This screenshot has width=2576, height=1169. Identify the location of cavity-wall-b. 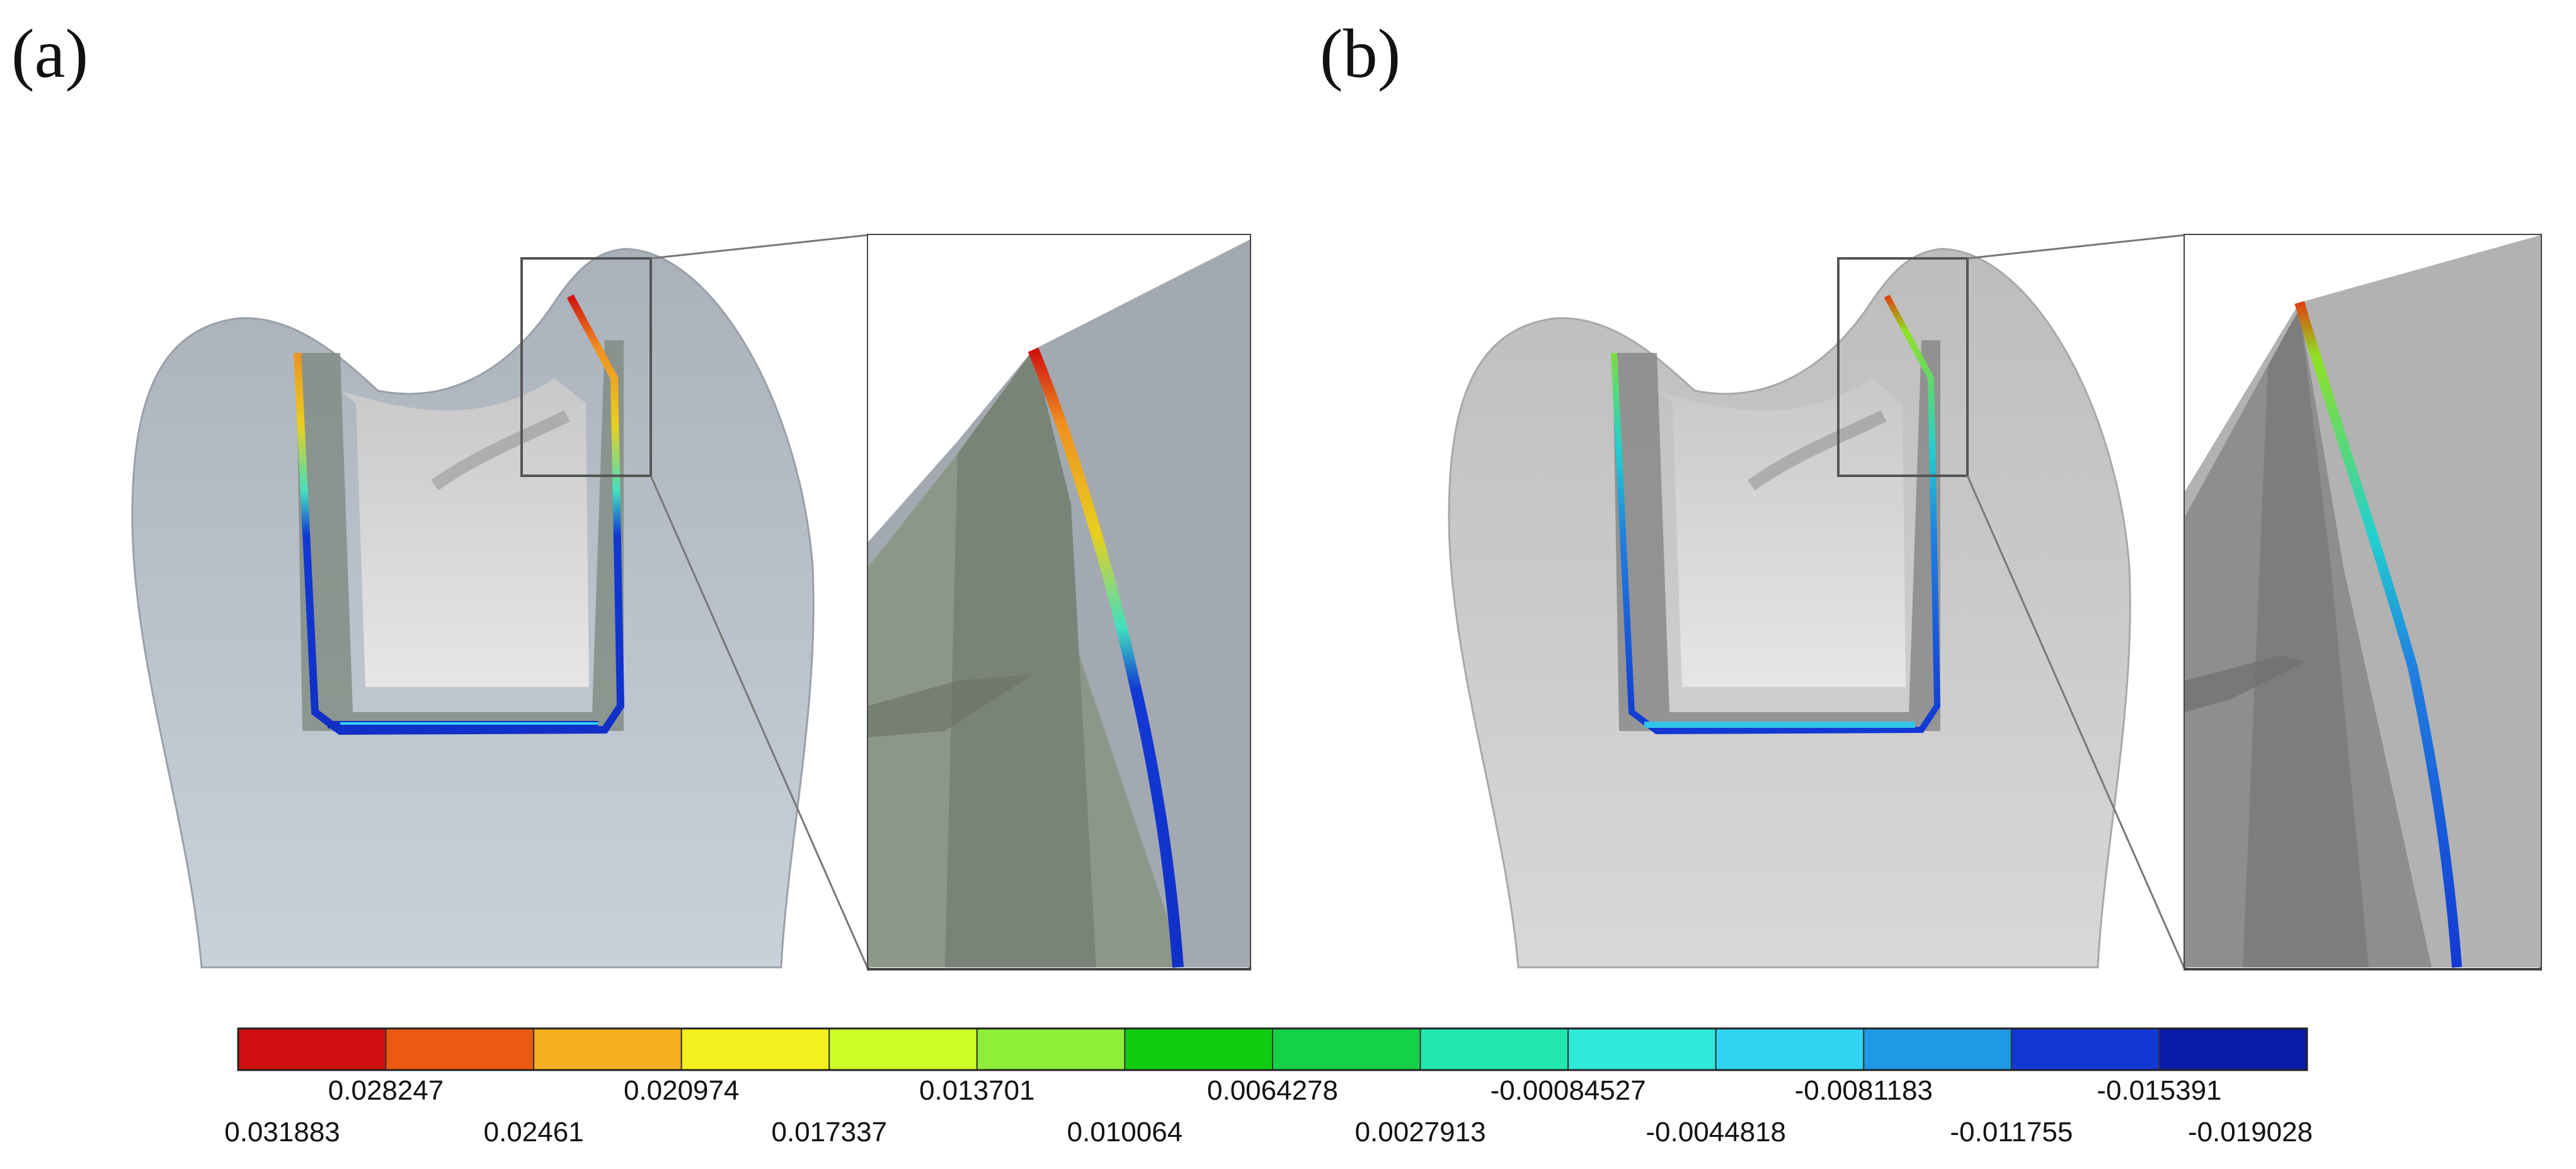
(1776, 535).